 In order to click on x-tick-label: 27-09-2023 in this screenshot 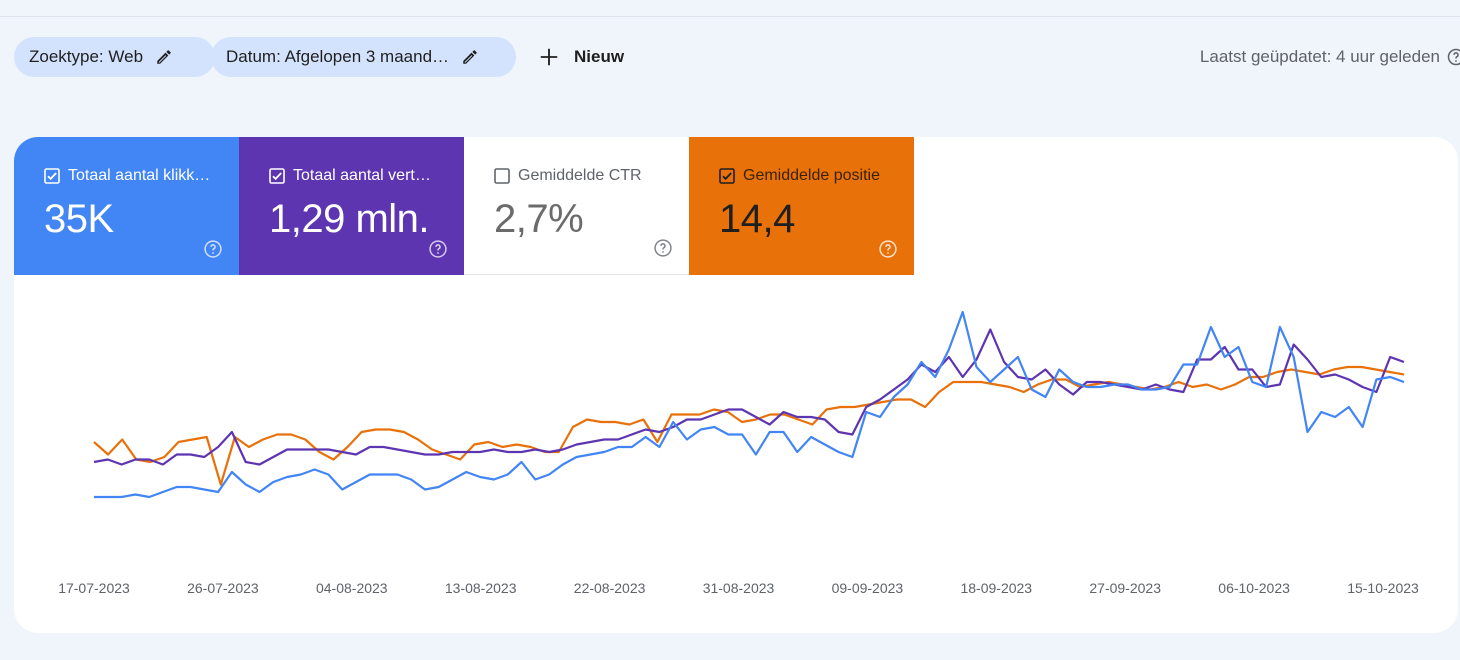, I will do `click(1125, 588)`.